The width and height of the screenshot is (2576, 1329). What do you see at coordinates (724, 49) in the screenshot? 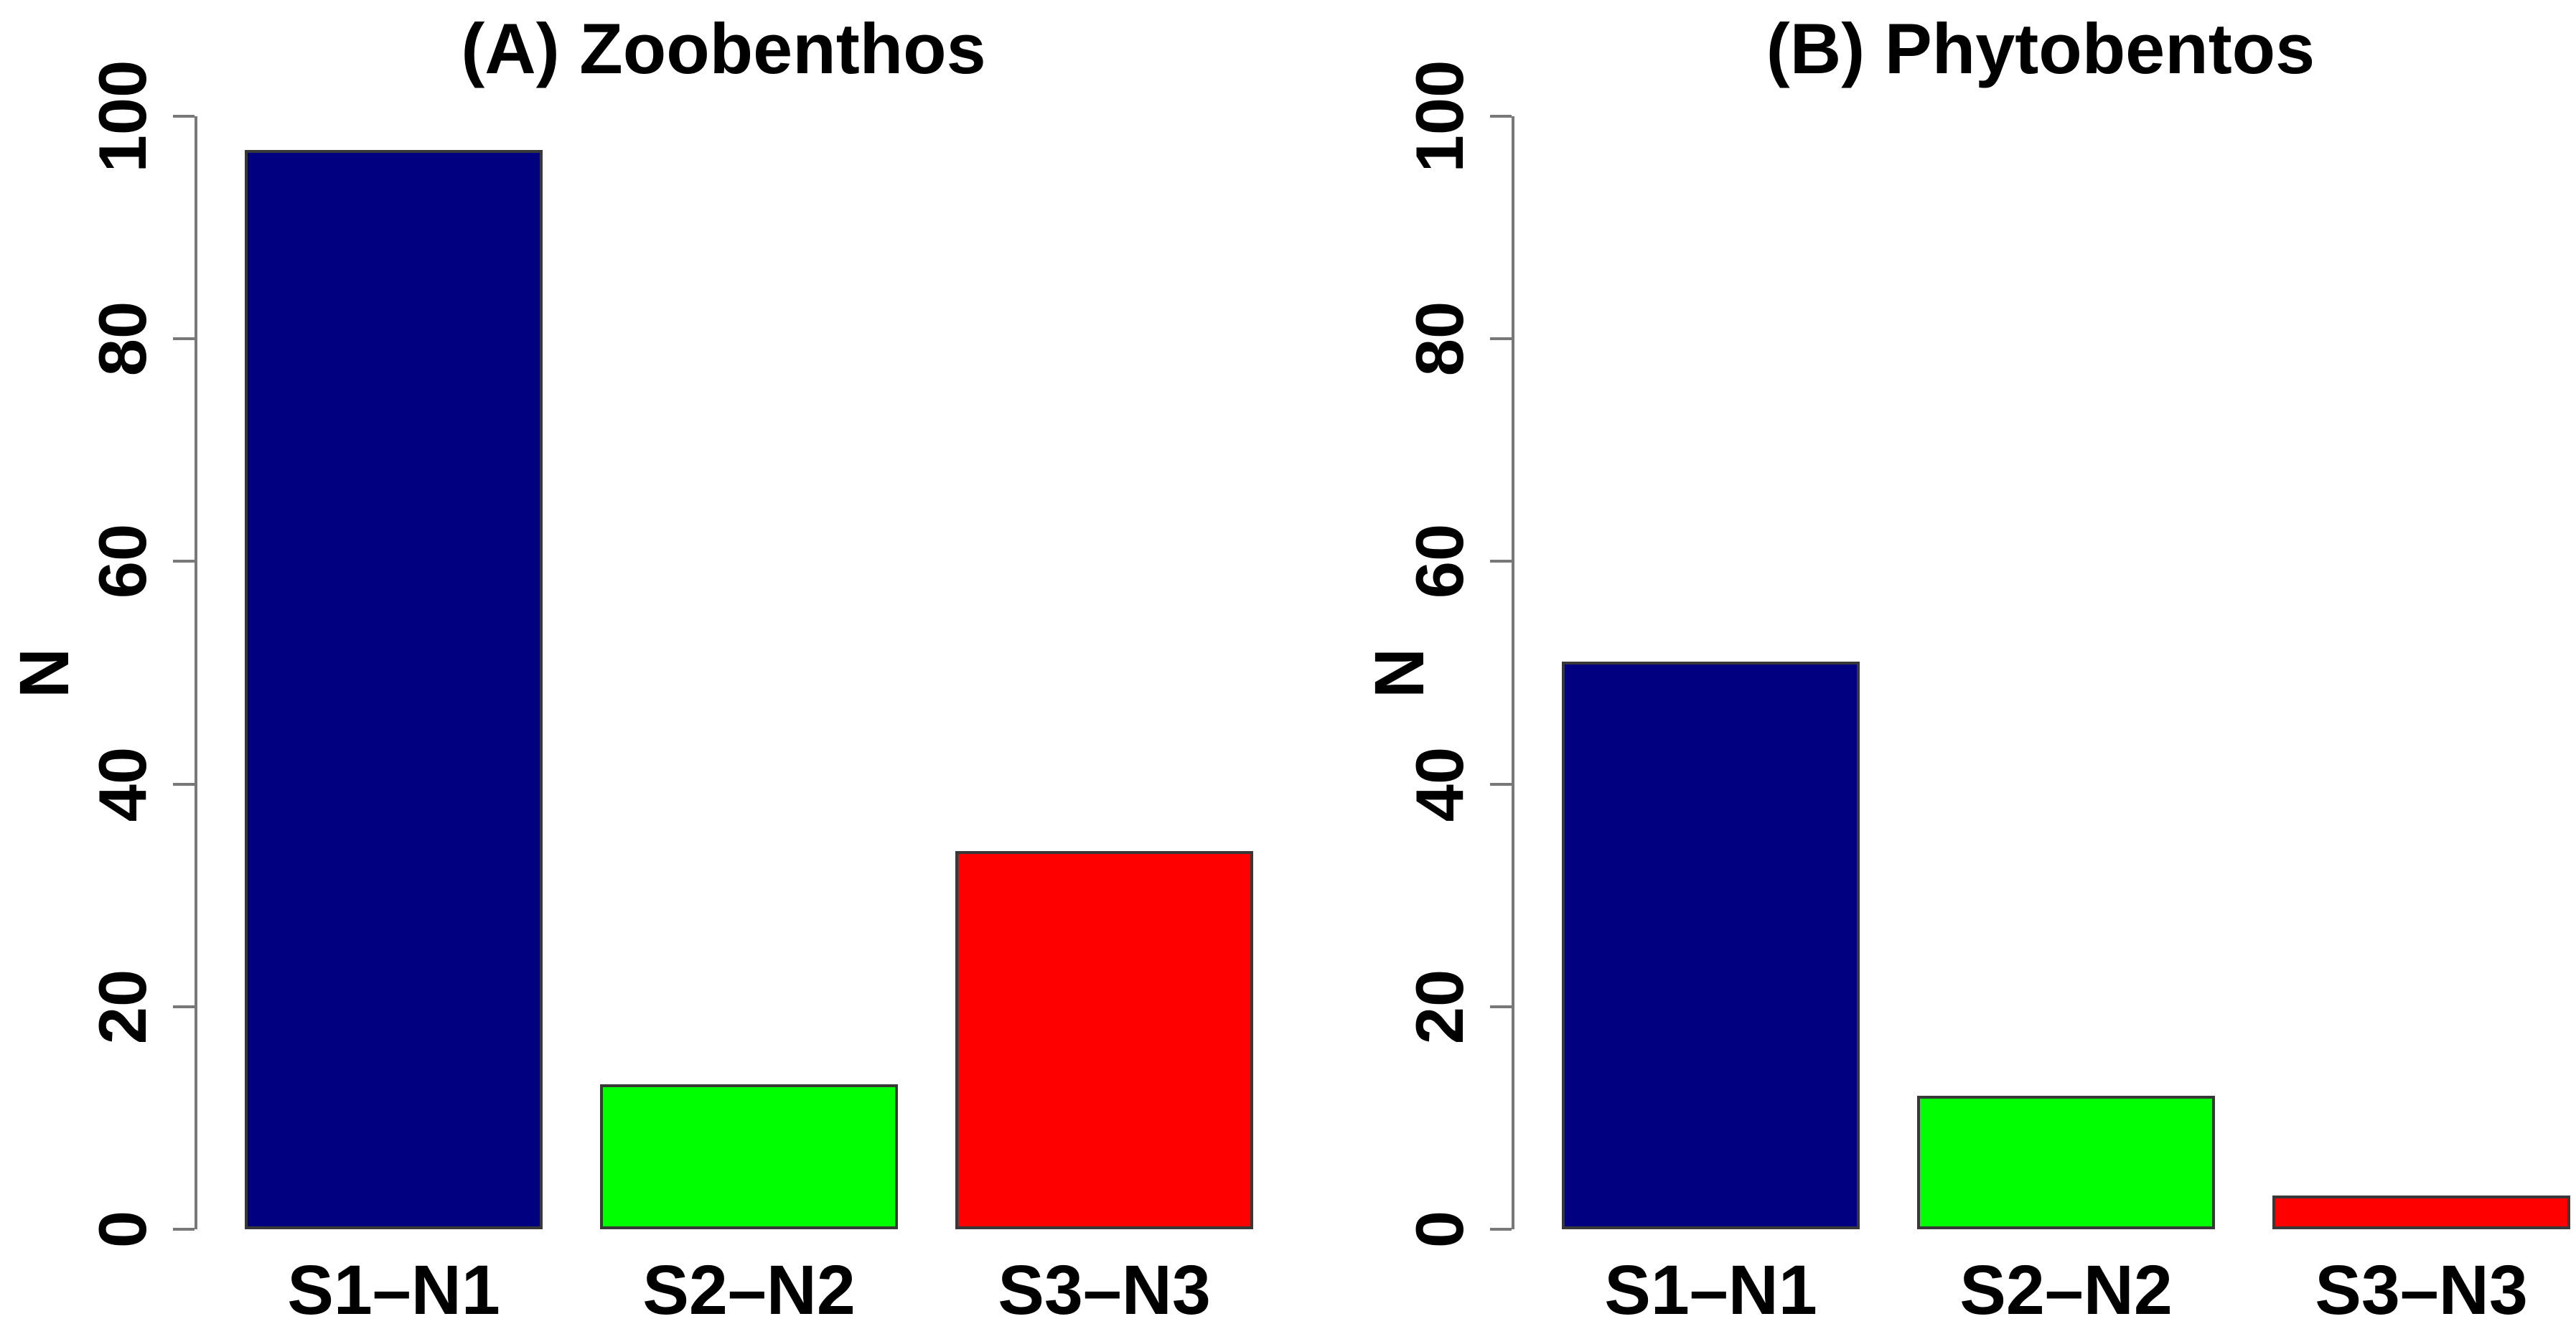
I see `chart-title: (A) Zoobenthos` at bounding box center [724, 49].